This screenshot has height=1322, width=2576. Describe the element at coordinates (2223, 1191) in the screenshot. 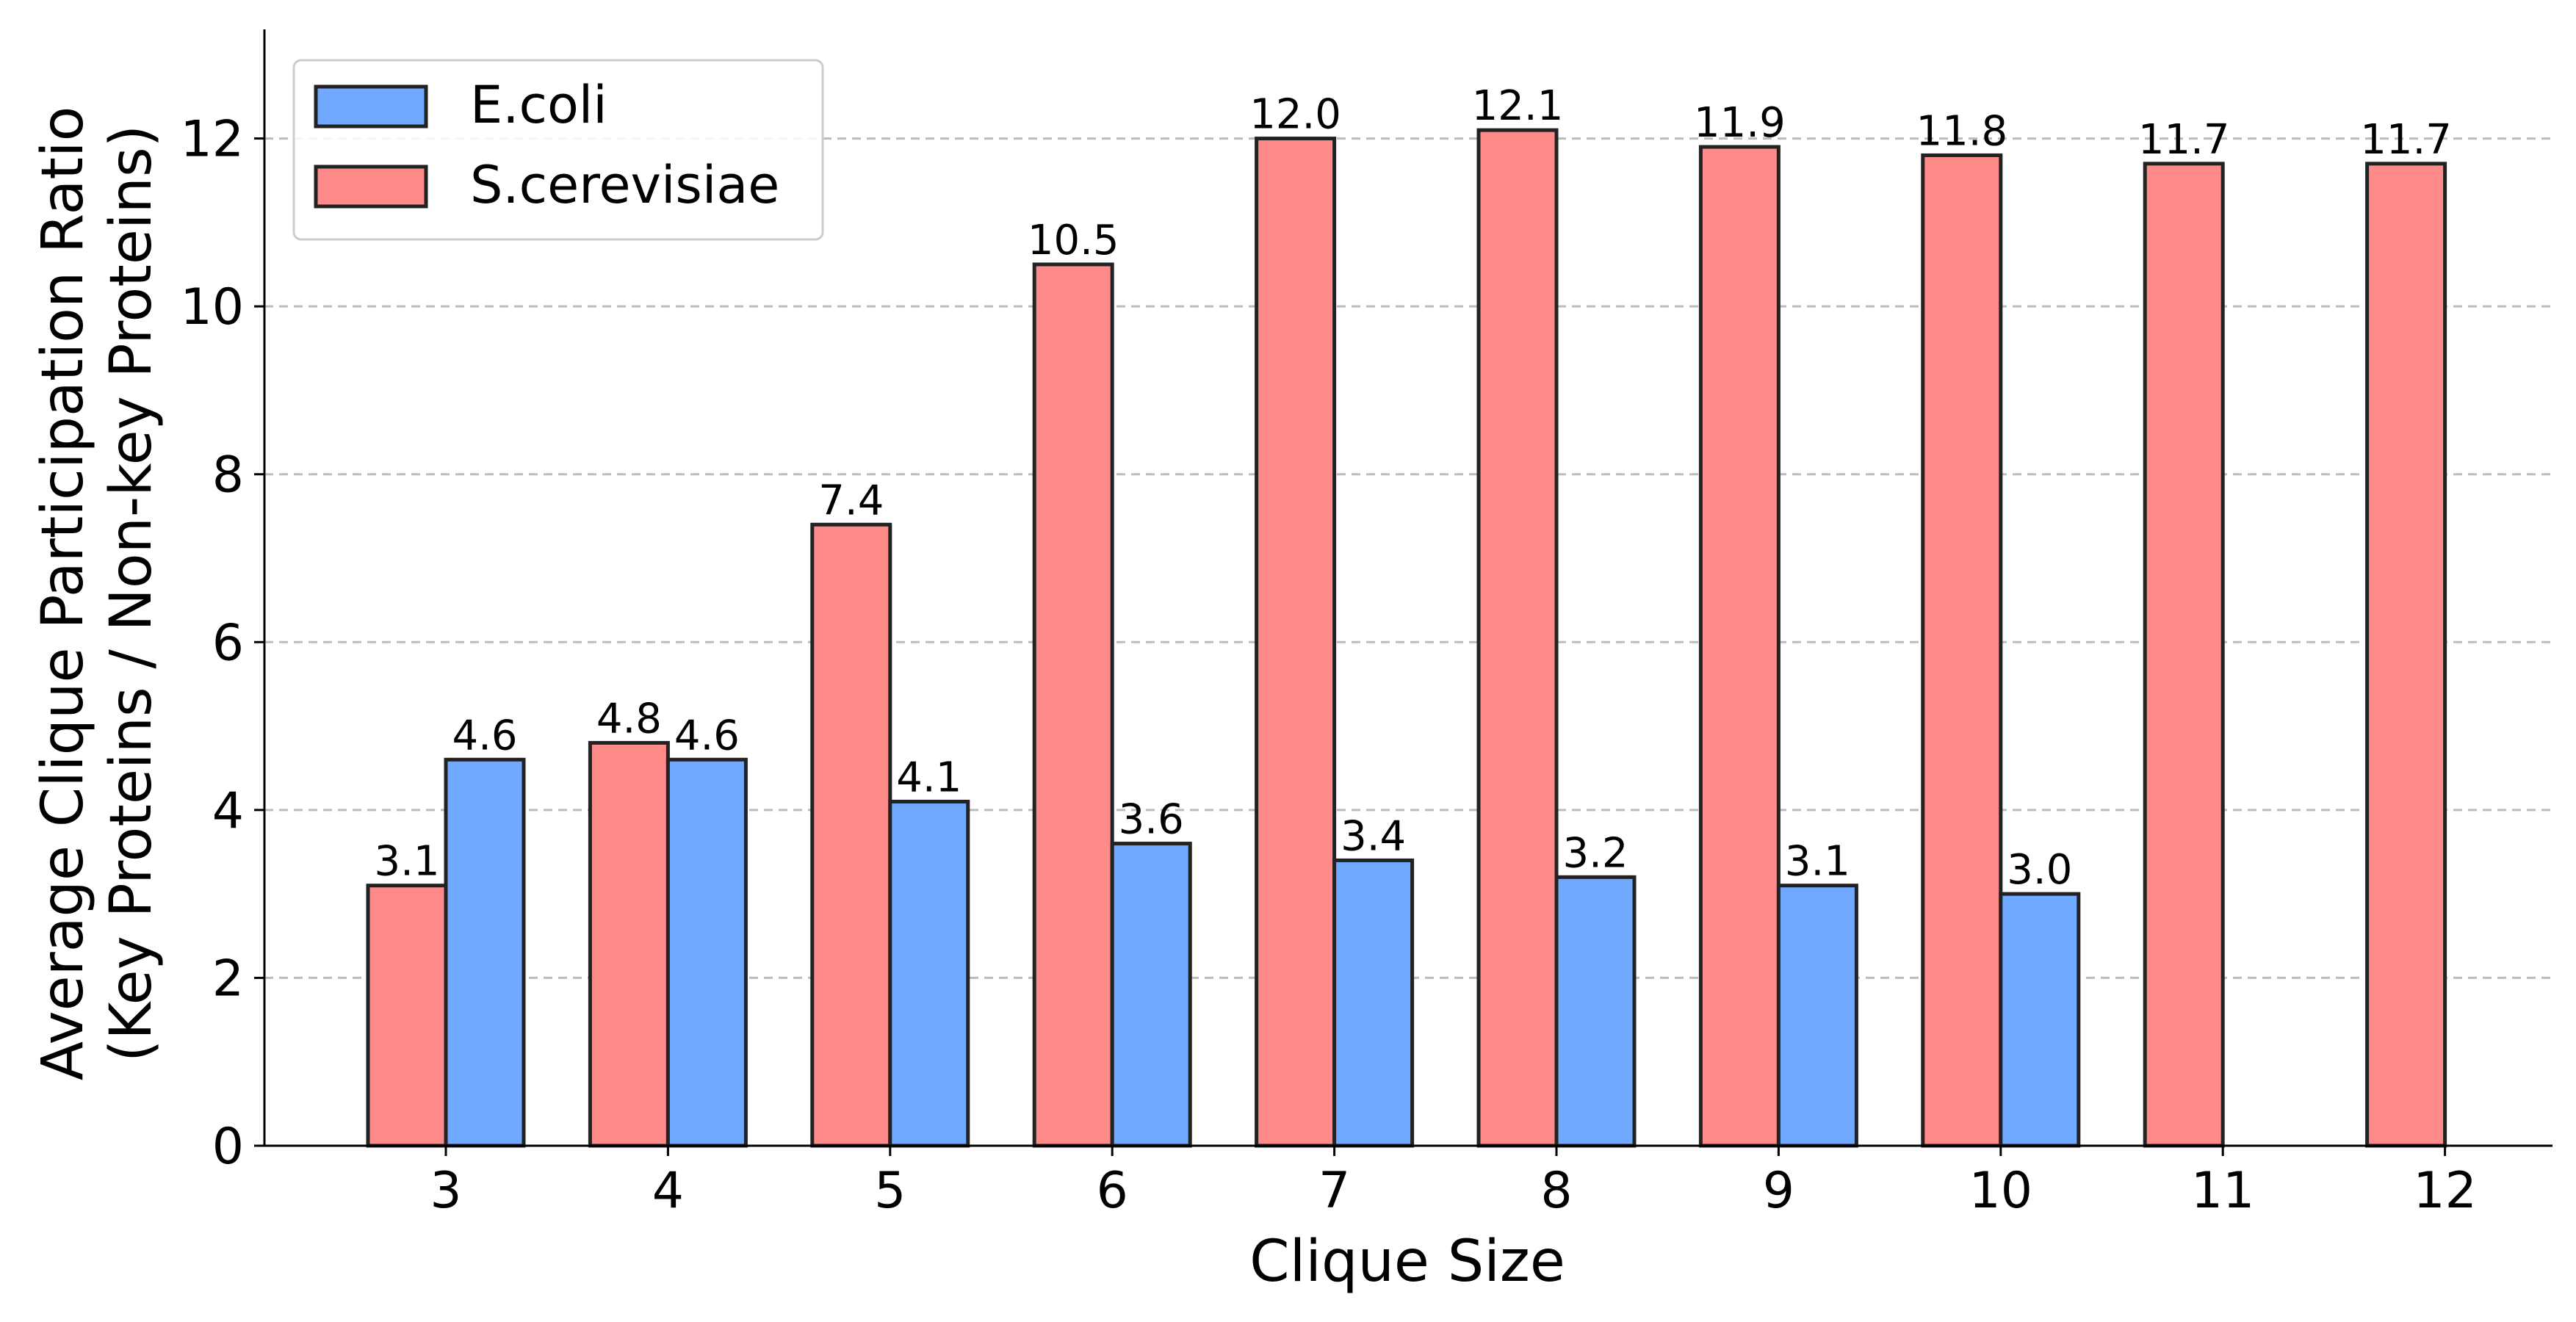

I see `x-tick-label: 11` at that location.